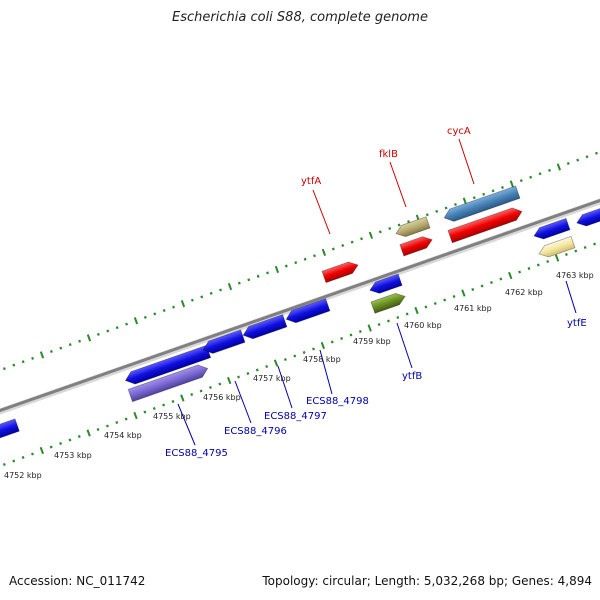 The width and height of the screenshot is (600, 600). I want to click on gene-blue-2-shape, so click(223, 342).